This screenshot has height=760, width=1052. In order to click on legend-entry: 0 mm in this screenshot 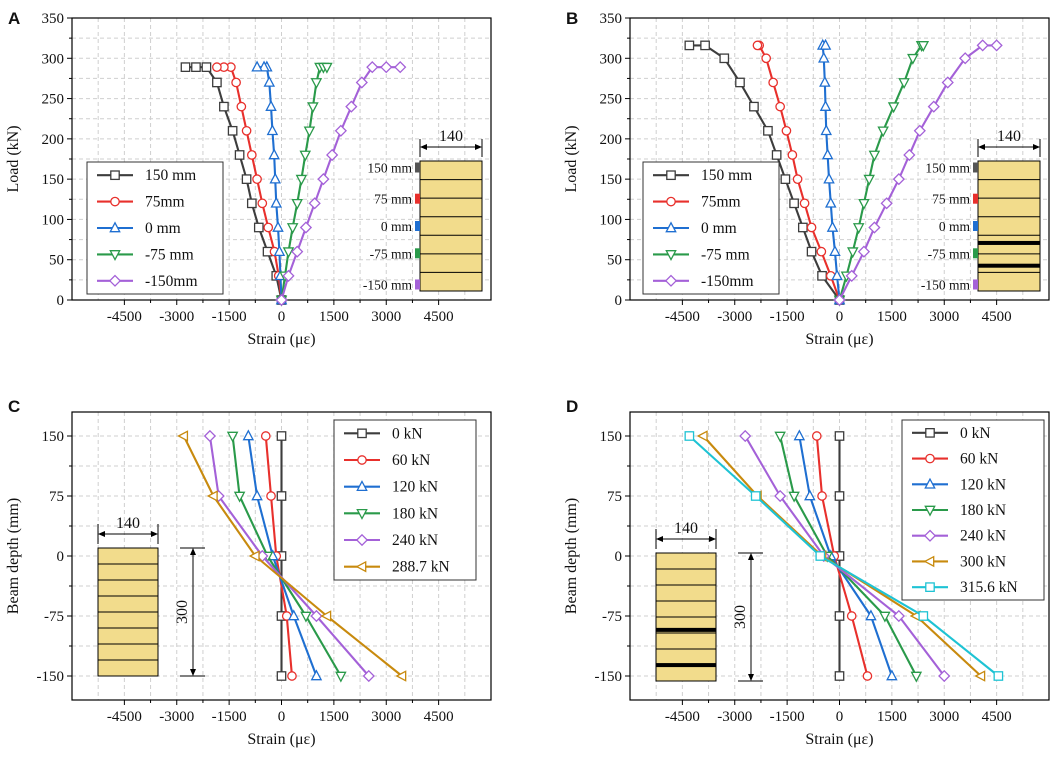, I will do `click(719, 228)`.